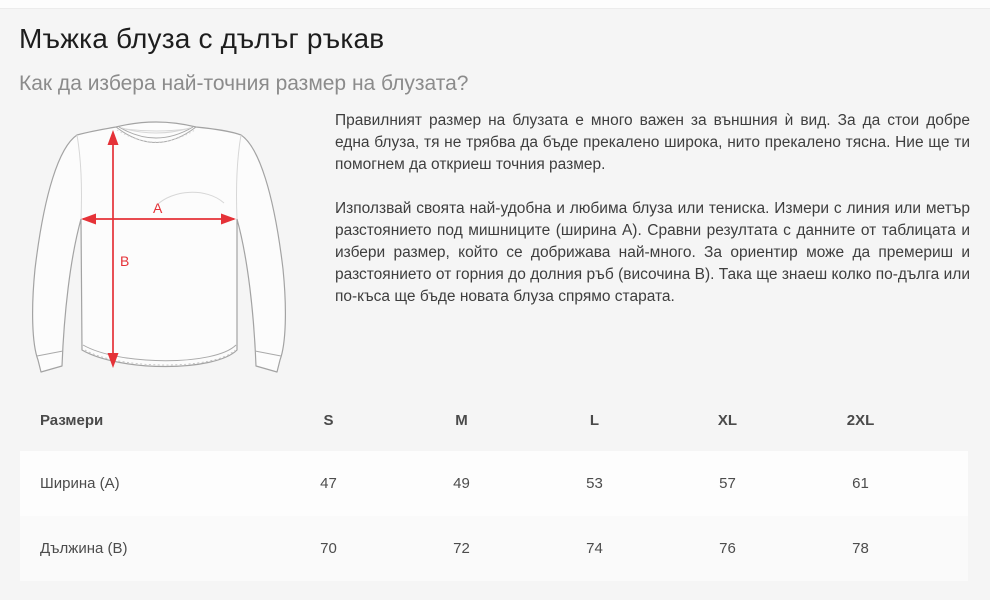  What do you see at coordinates (228, 219) in the screenshot?
I see `width-arrowhead-right` at bounding box center [228, 219].